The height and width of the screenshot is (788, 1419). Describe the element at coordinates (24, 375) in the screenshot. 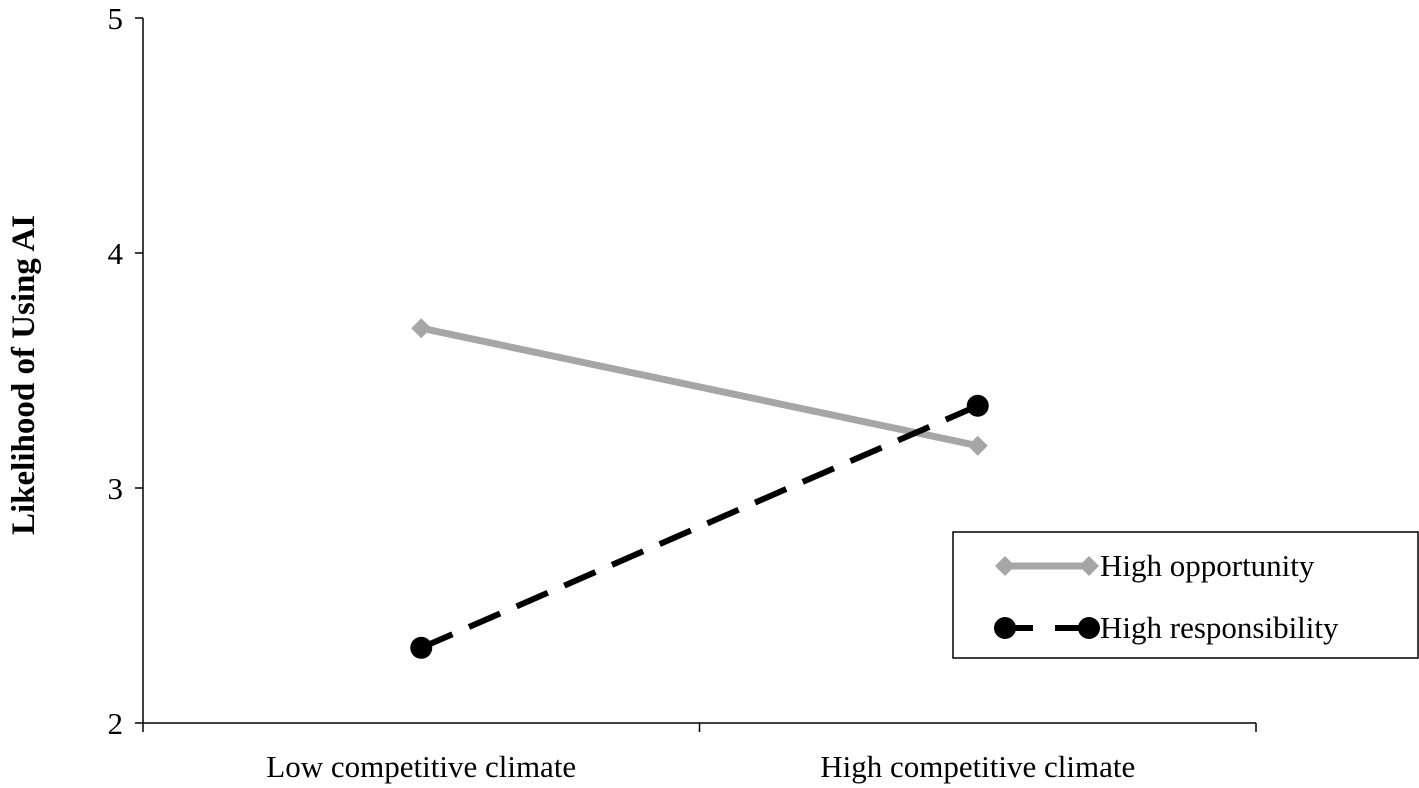

I see `y-axis-label: Likelihood of Using AI` at that location.